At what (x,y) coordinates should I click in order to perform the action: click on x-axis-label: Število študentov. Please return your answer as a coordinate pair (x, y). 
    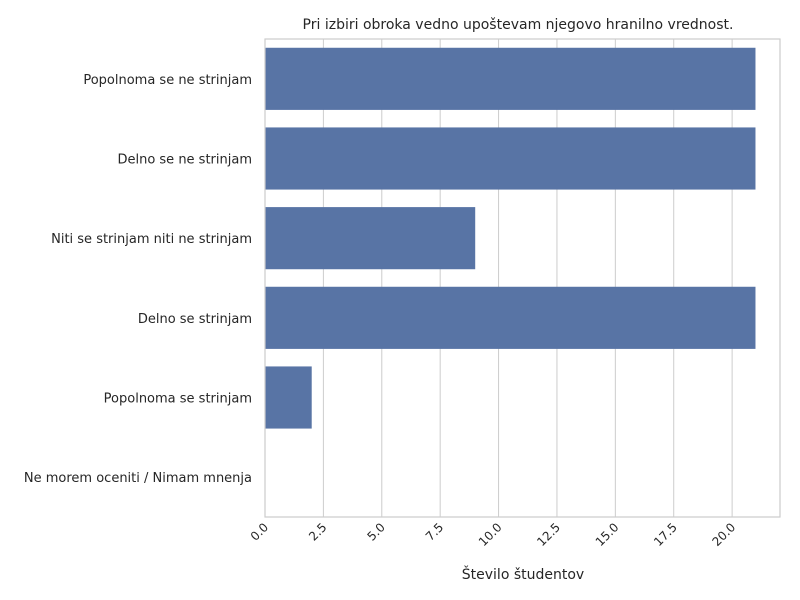
    Looking at the image, I should click on (523, 574).